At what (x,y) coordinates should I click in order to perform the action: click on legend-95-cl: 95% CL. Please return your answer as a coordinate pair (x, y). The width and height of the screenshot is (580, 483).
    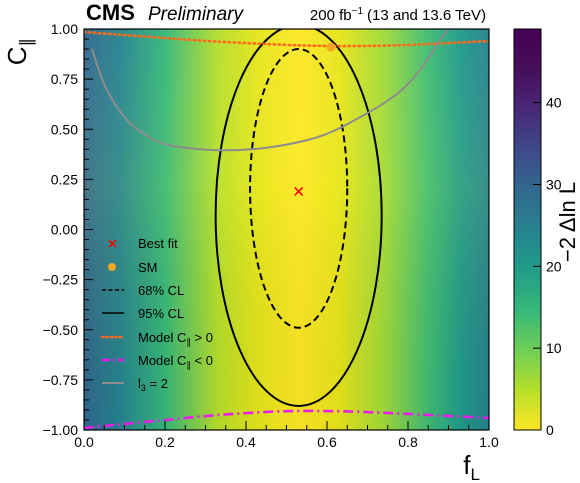
    Looking at the image, I should click on (143, 313).